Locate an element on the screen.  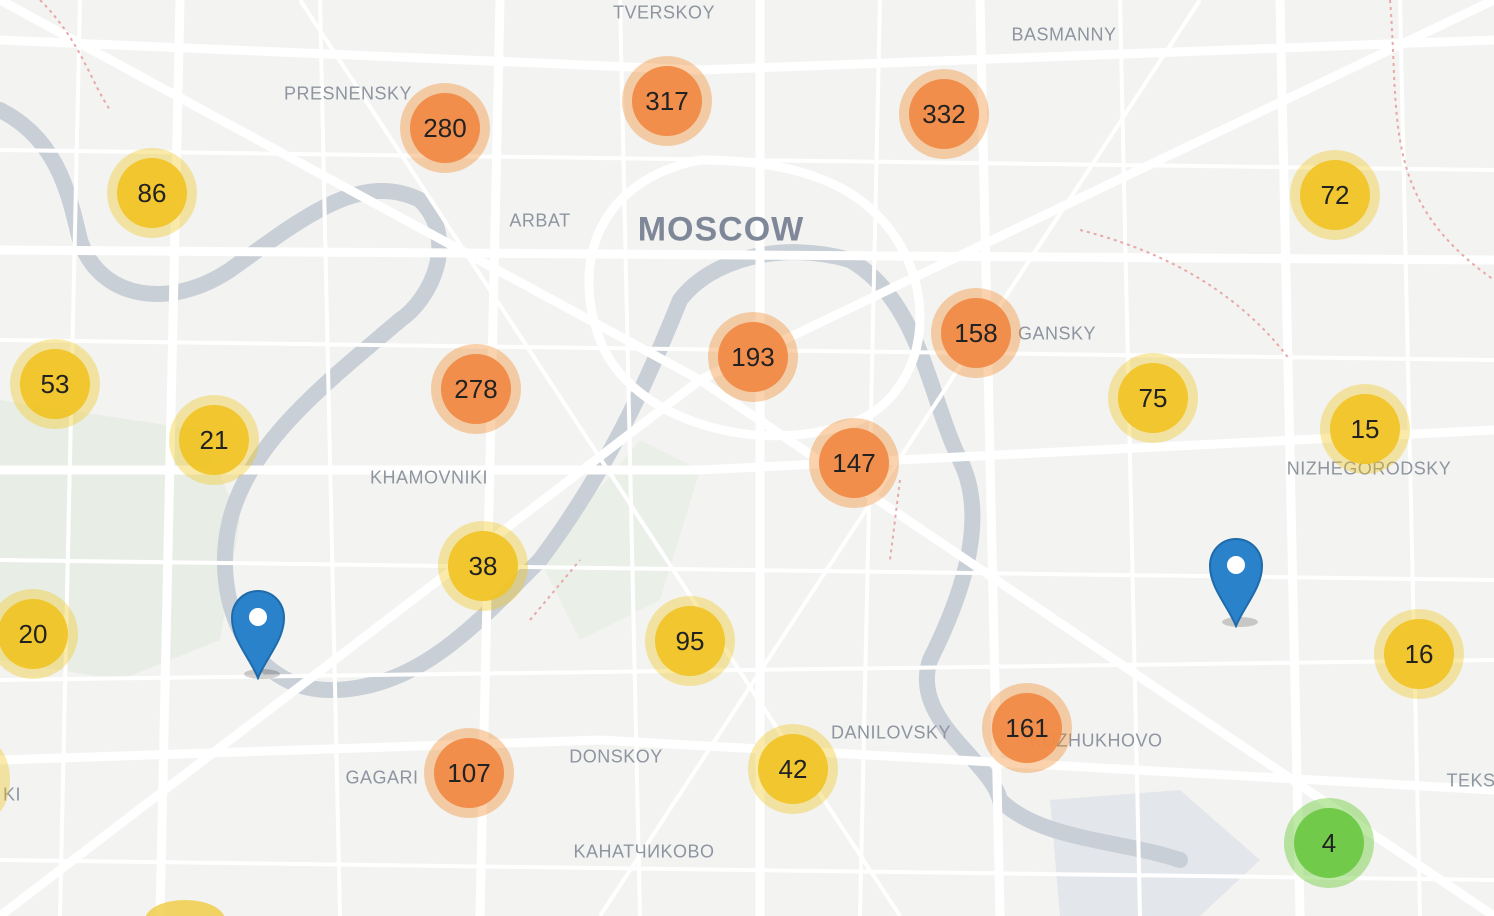
marker-cluster-161: 161 is located at coordinates (1027, 728).